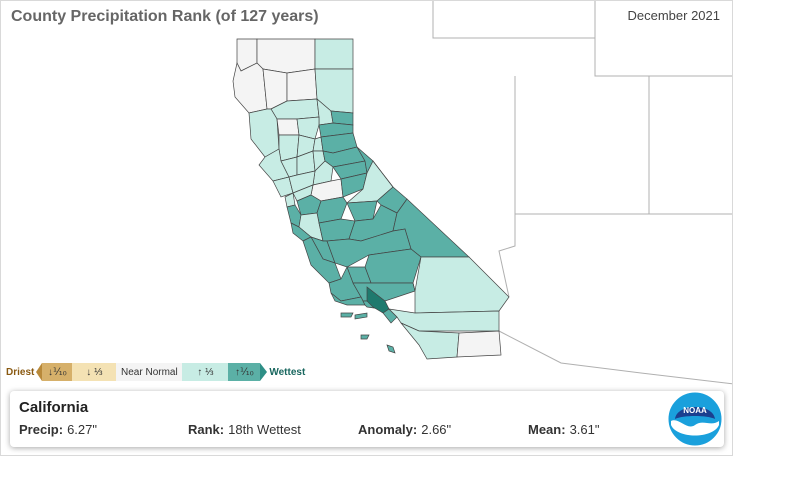 The height and width of the screenshot is (503, 807). What do you see at coordinates (308, 128) in the screenshot?
I see `county-butte` at bounding box center [308, 128].